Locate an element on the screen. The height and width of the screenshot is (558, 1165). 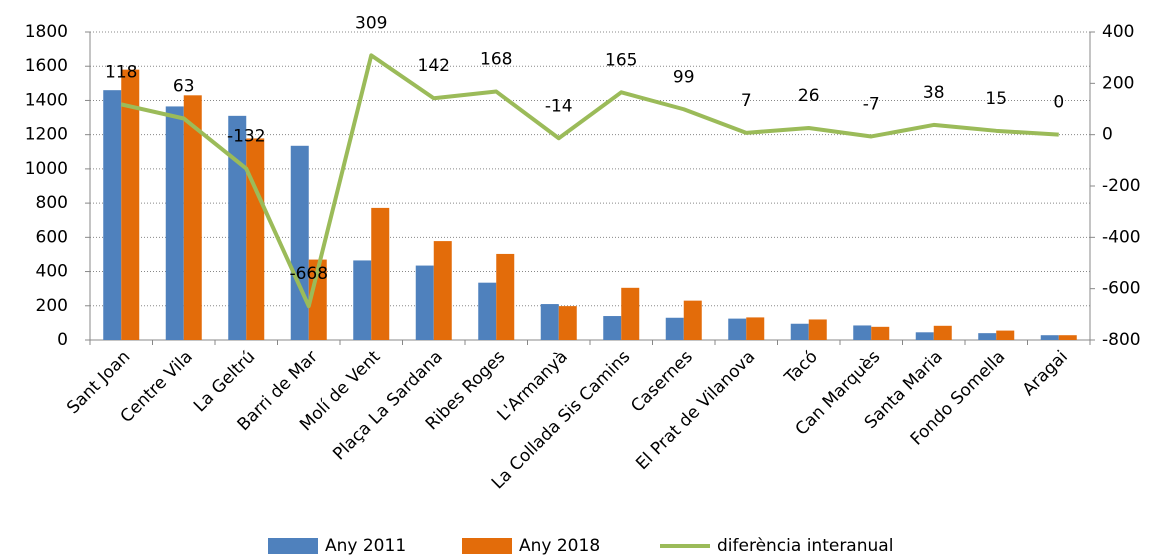
y2-tick-label: -400 is located at coordinates (1121, 237).